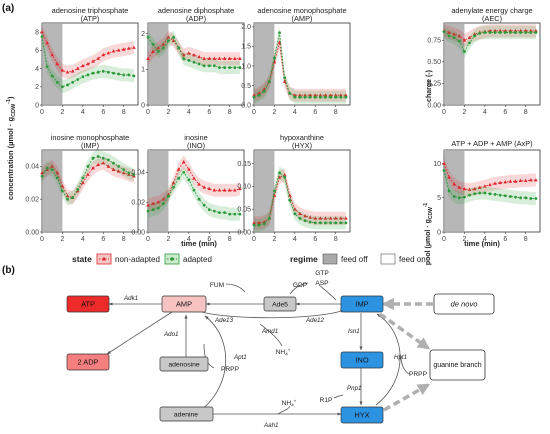 The height and width of the screenshot is (434, 550). What do you see at coordinates (37, 51) in the screenshot?
I see `y-tick-label: 6` at bounding box center [37, 51].